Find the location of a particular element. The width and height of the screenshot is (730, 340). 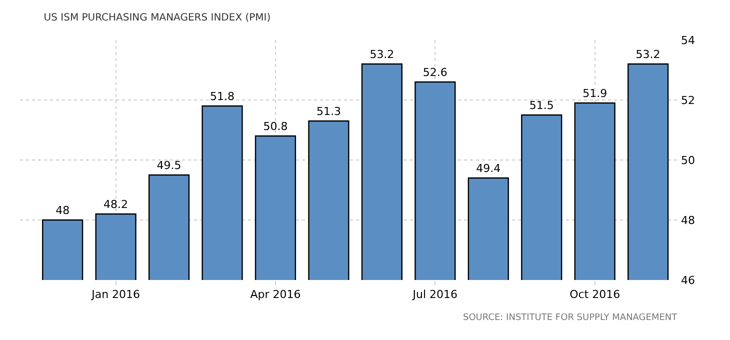

data-label: 52.6 is located at coordinates (435, 72).